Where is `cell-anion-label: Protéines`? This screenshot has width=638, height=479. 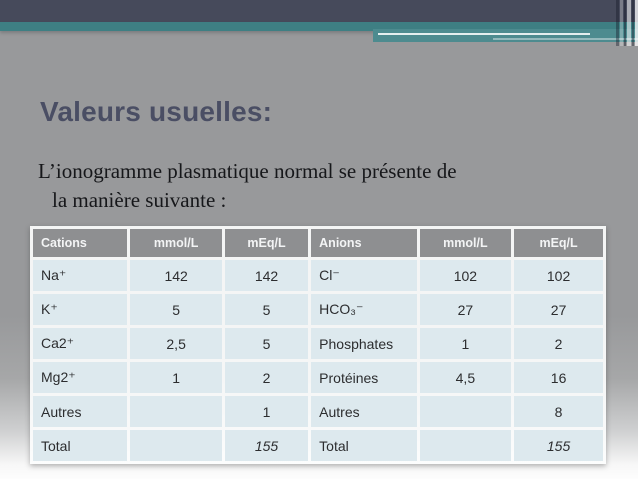
cell-anion-label: Protéines is located at coordinates (364, 377).